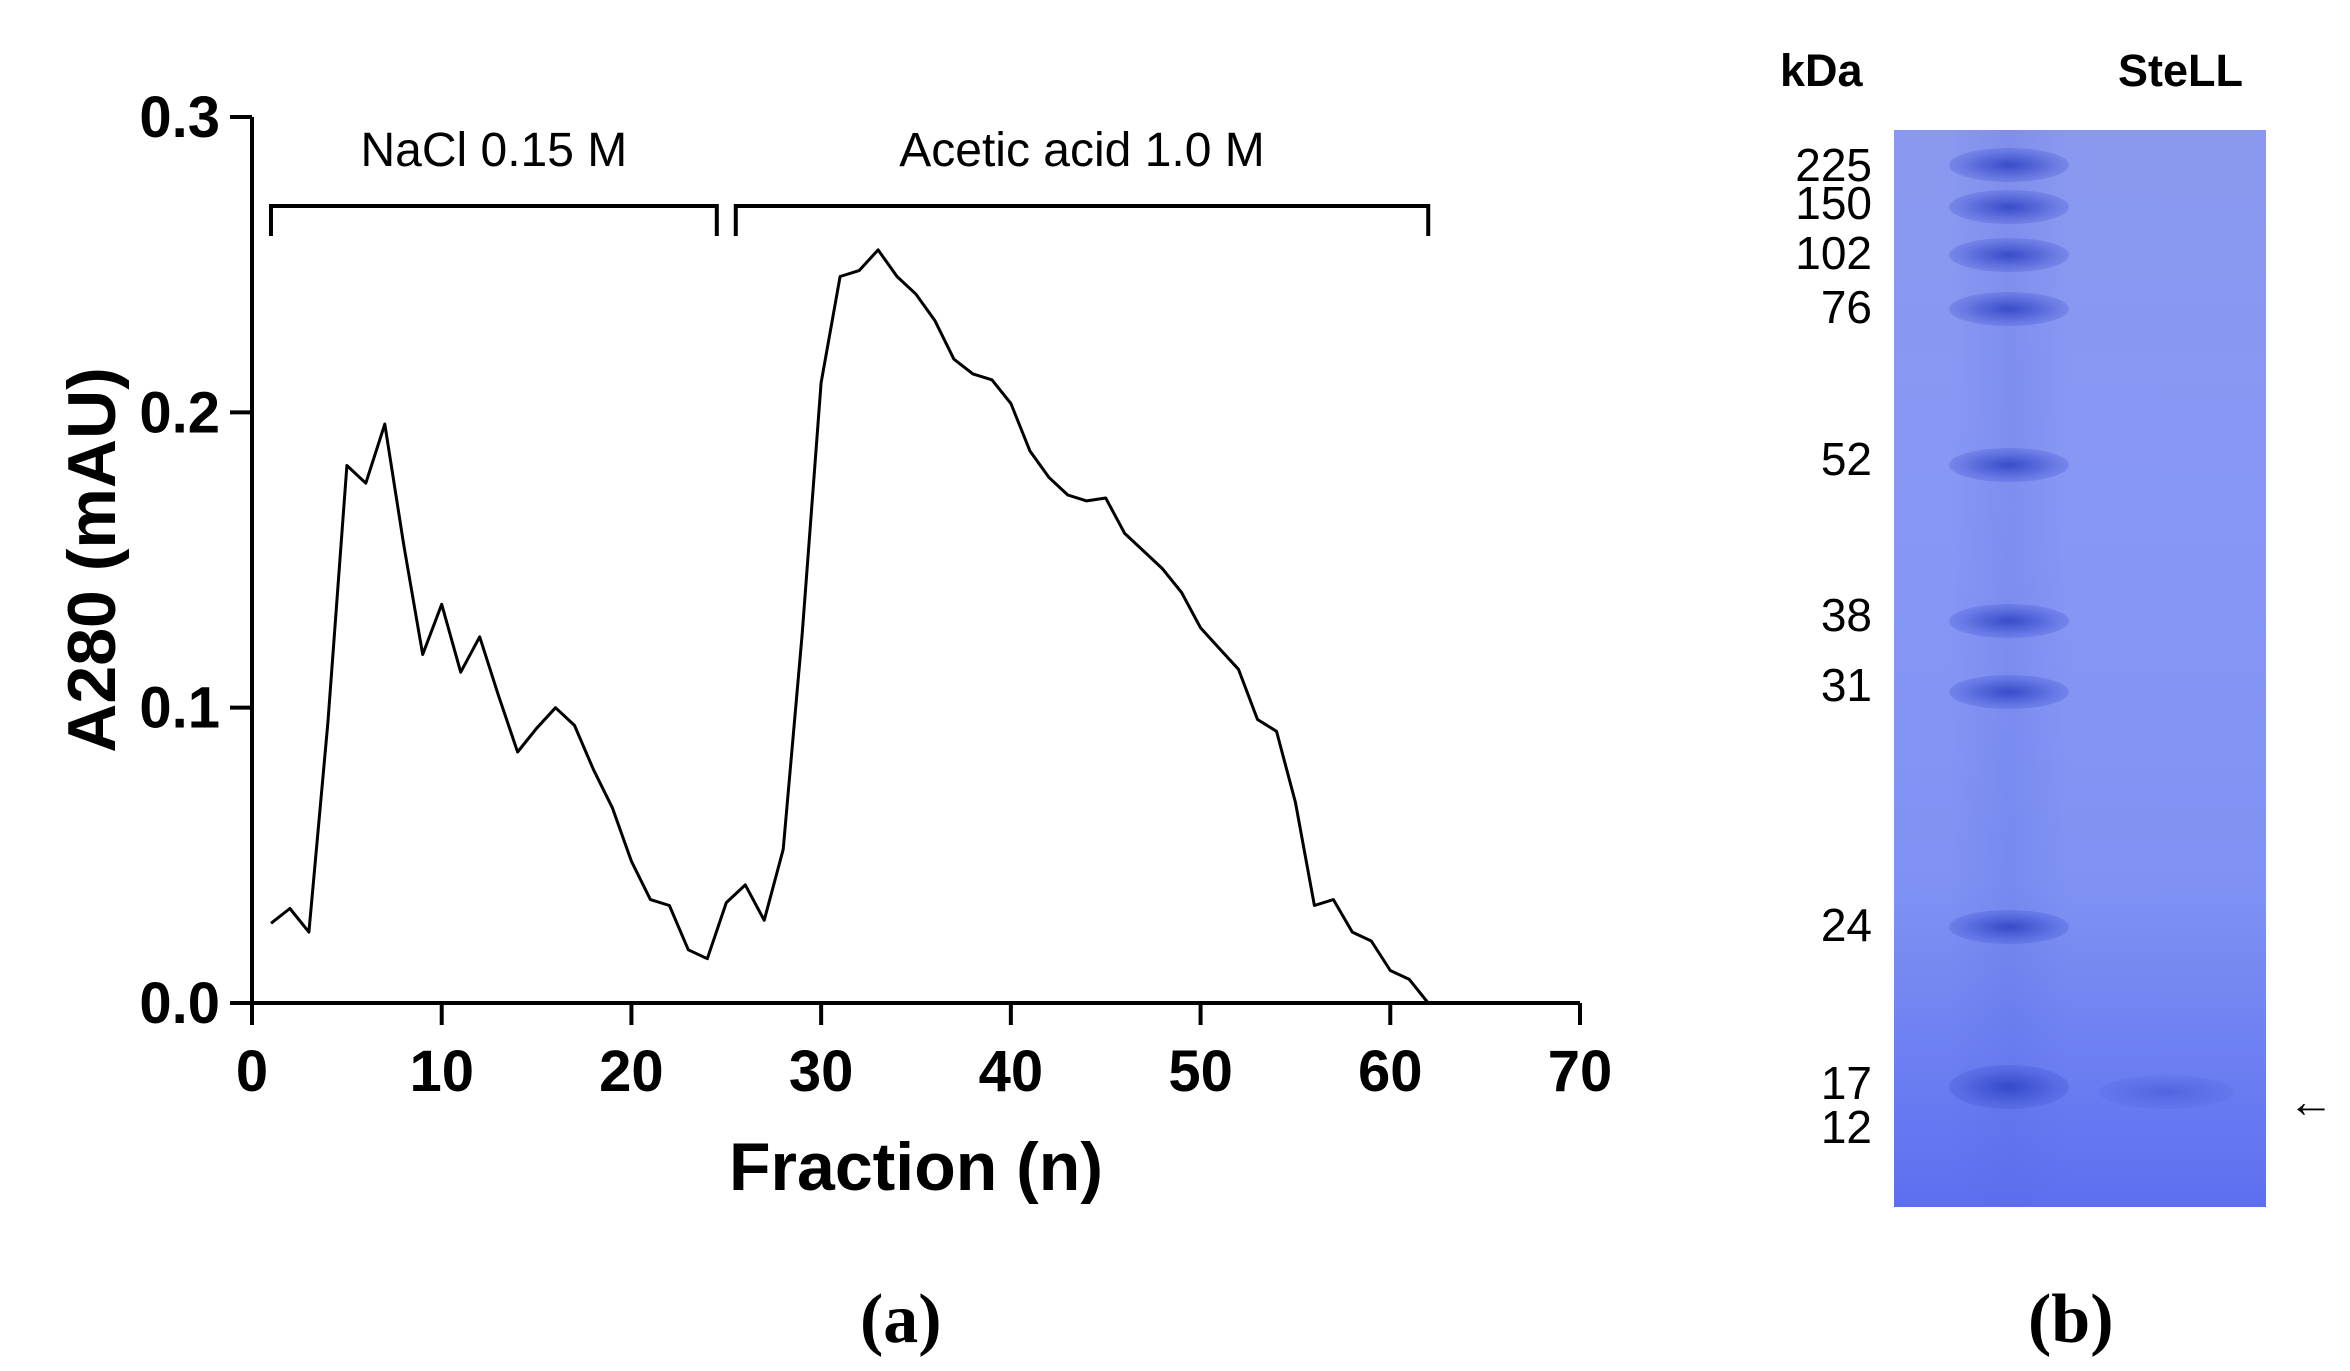 The height and width of the screenshot is (1371, 2350). I want to click on marker-label: 225, so click(1833, 165).